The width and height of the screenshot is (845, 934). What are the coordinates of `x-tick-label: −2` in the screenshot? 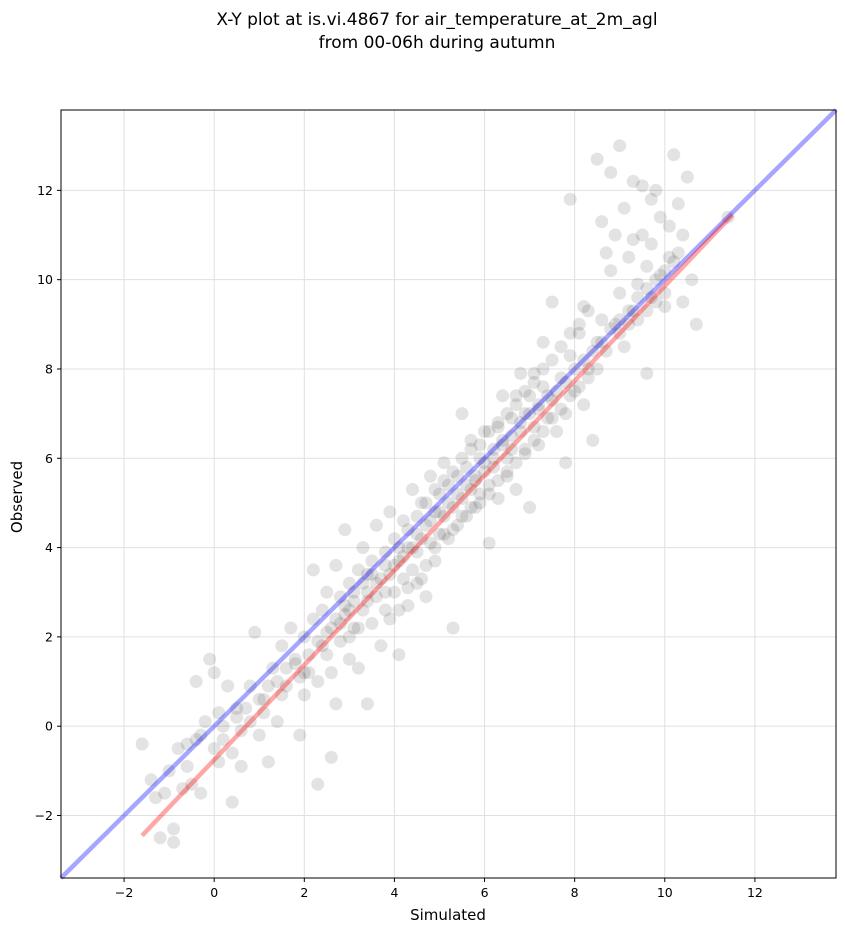 It's located at (124, 892).